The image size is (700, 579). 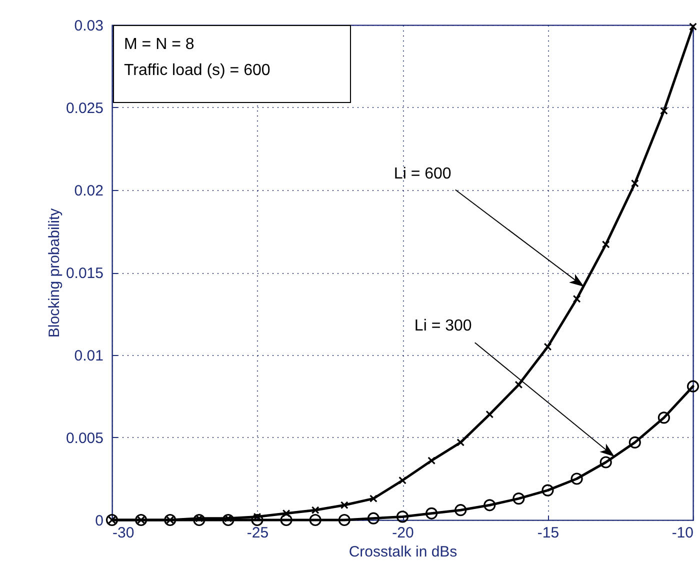 What do you see at coordinates (198, 71) in the screenshot?
I see `annotation: Traffic load (s) = 600` at bounding box center [198, 71].